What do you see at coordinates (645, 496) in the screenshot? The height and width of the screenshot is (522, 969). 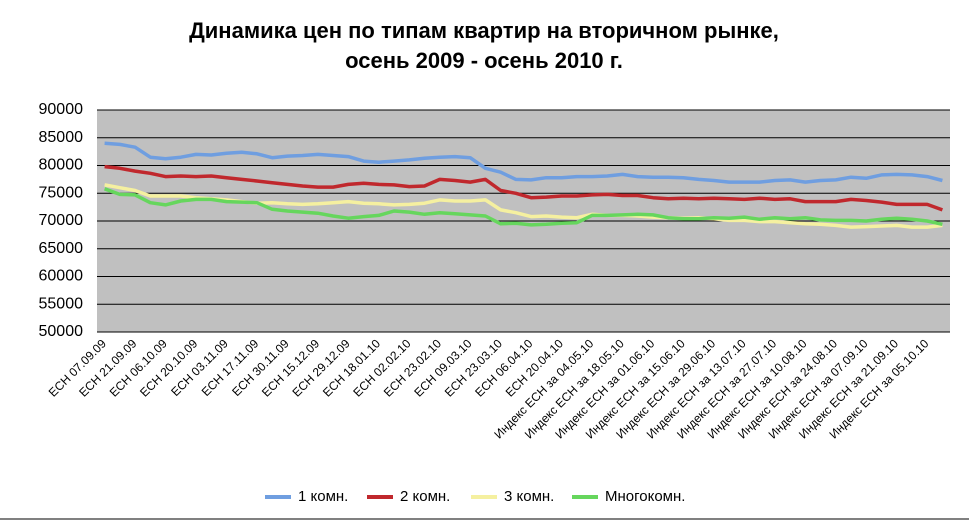 I see `legend-label: Многокомн.` at bounding box center [645, 496].